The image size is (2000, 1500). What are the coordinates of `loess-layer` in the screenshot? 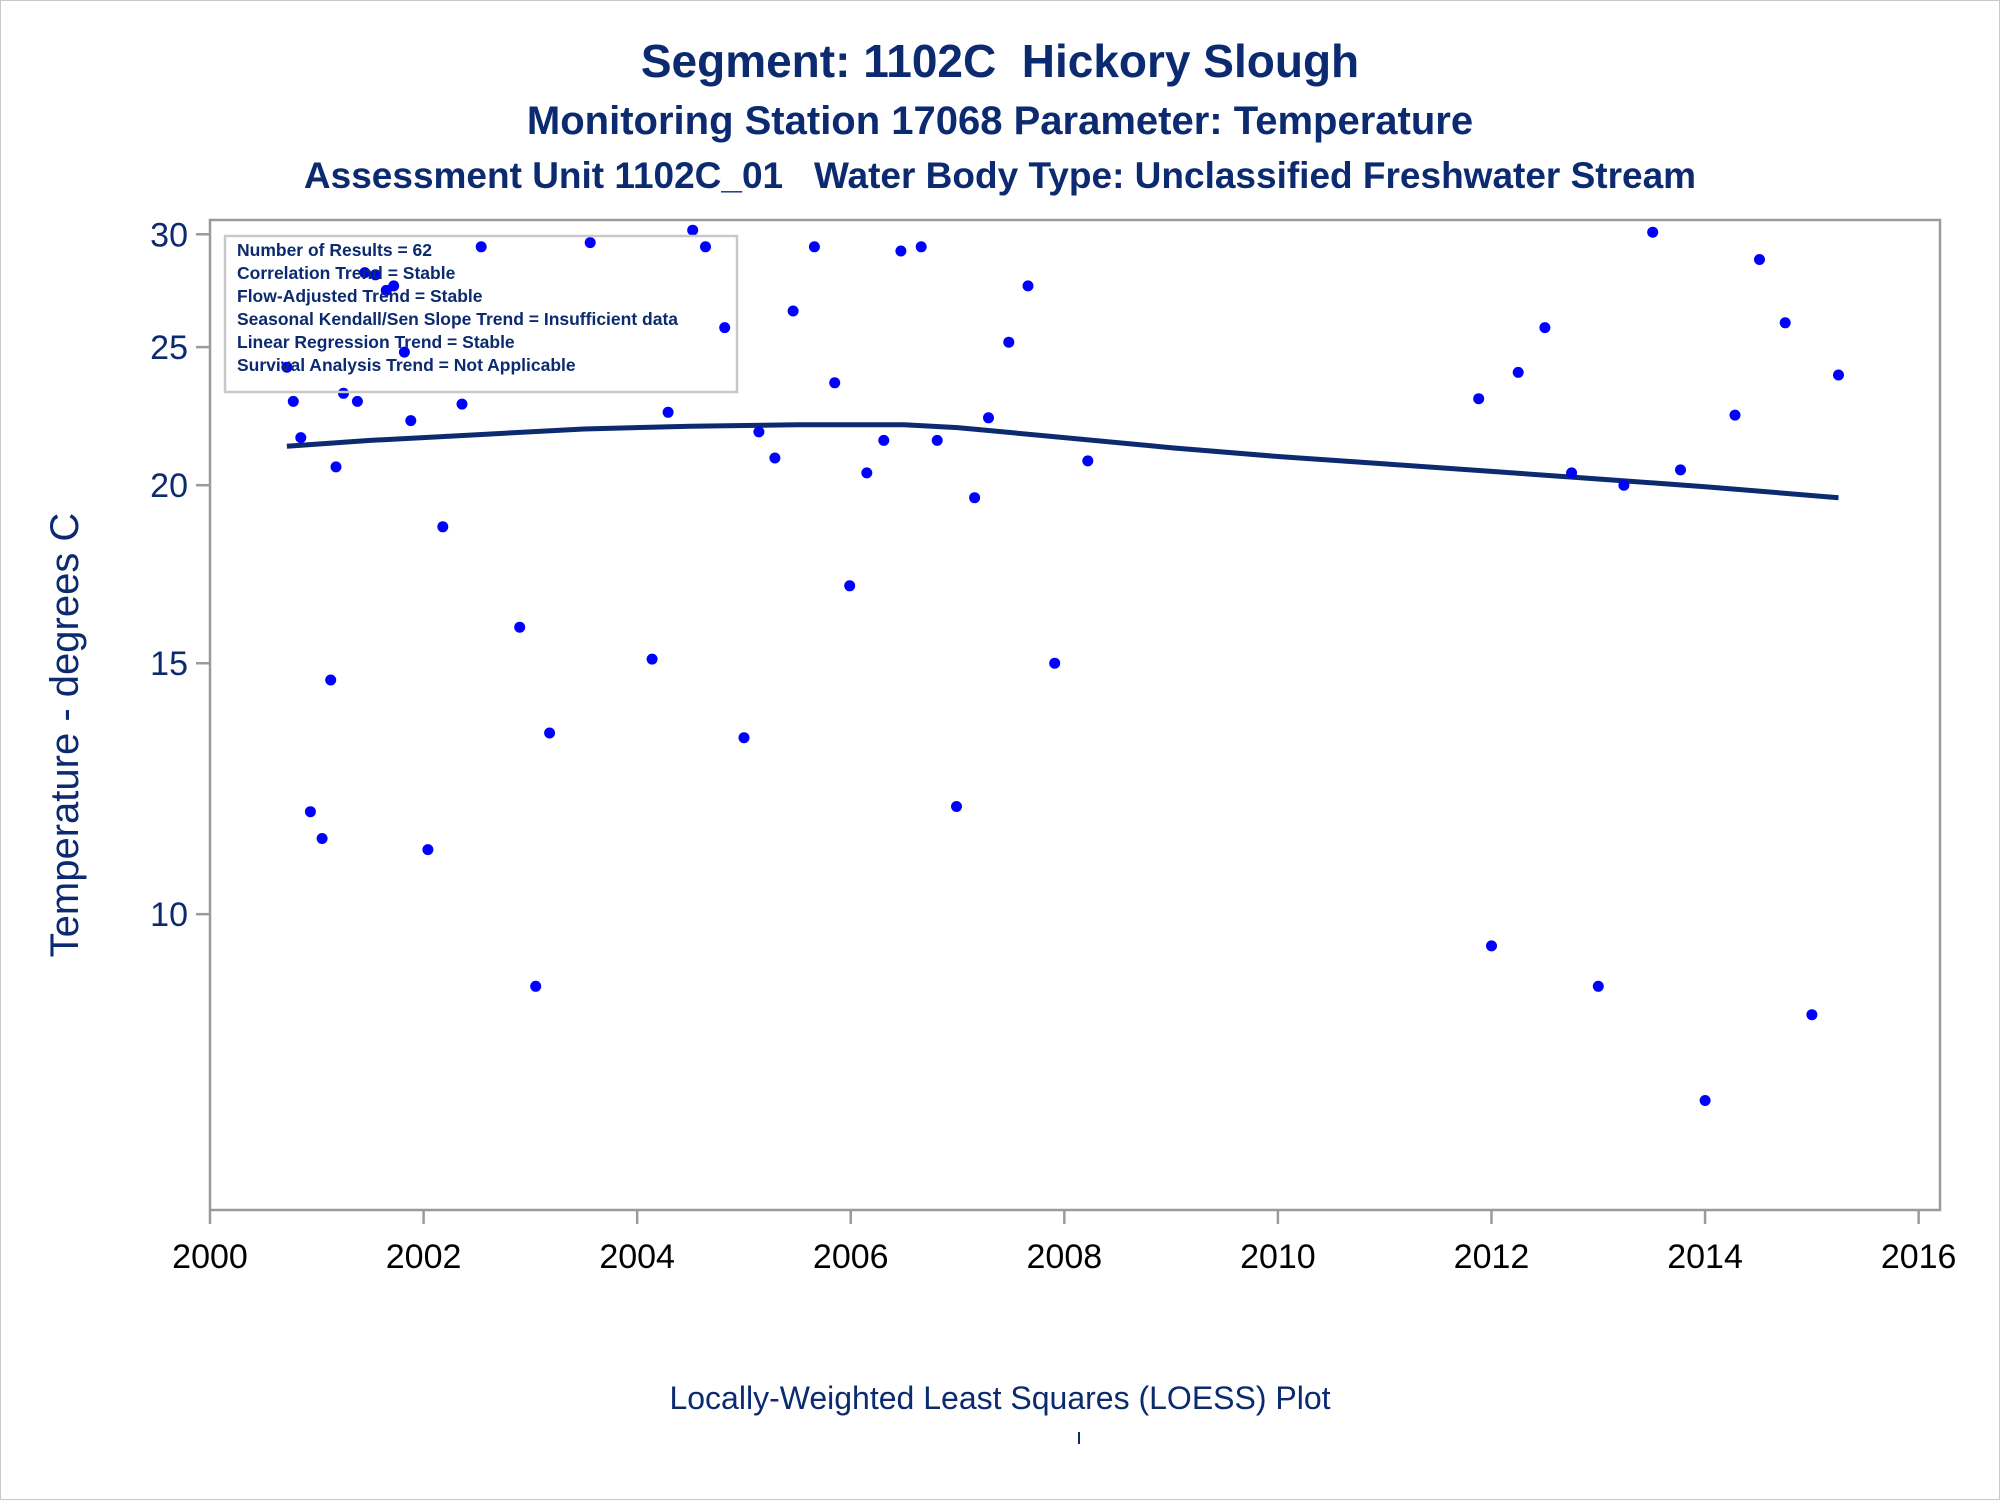 It's located at (1062, 461).